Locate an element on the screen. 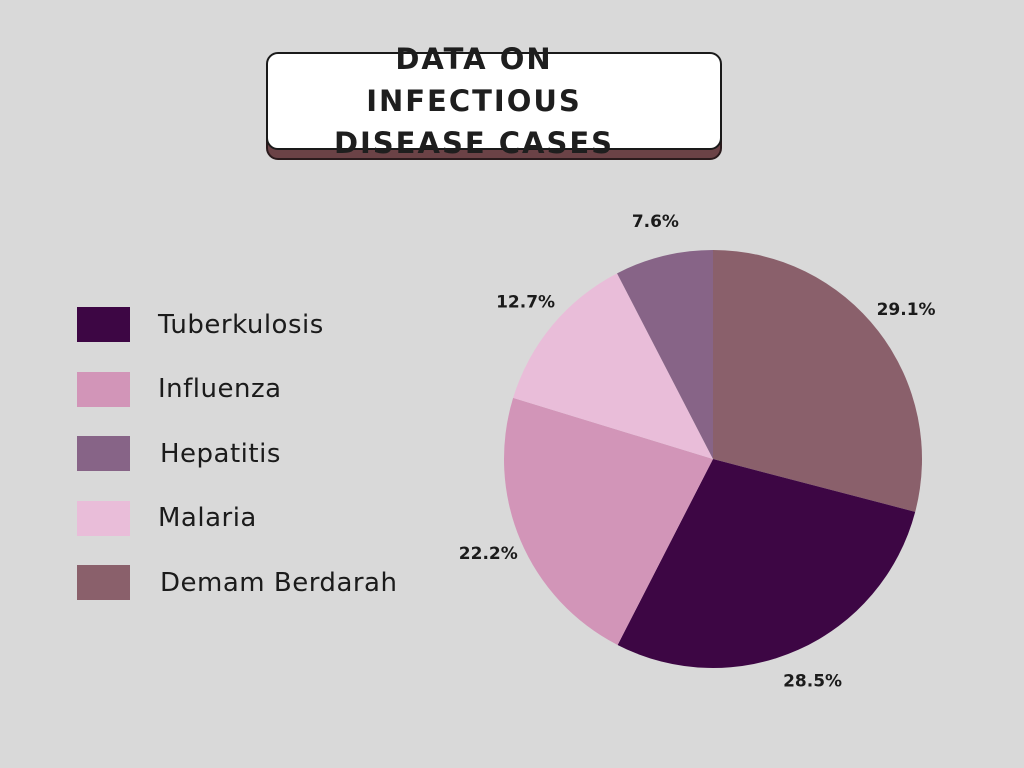  legend-item-demam-berdarah: Demam Berdarah is located at coordinates (237, 582).